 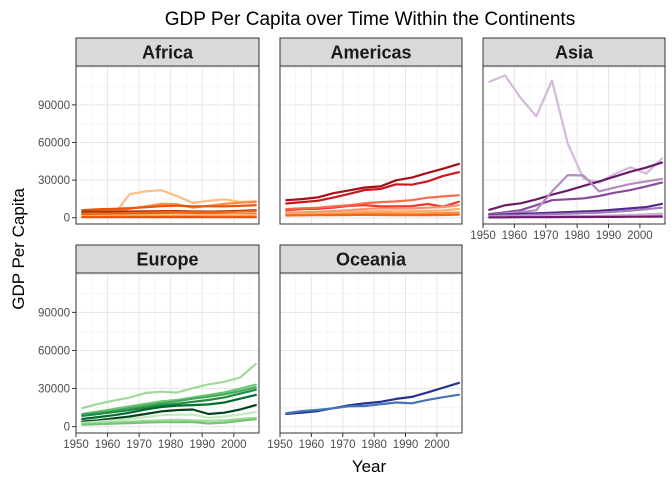 I want to click on facet-strip-label: Europe, so click(x=167, y=260).